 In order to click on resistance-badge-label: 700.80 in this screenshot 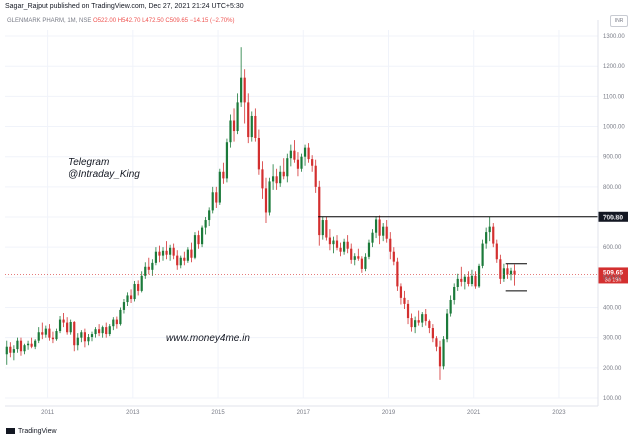, I will do `click(613, 217)`.